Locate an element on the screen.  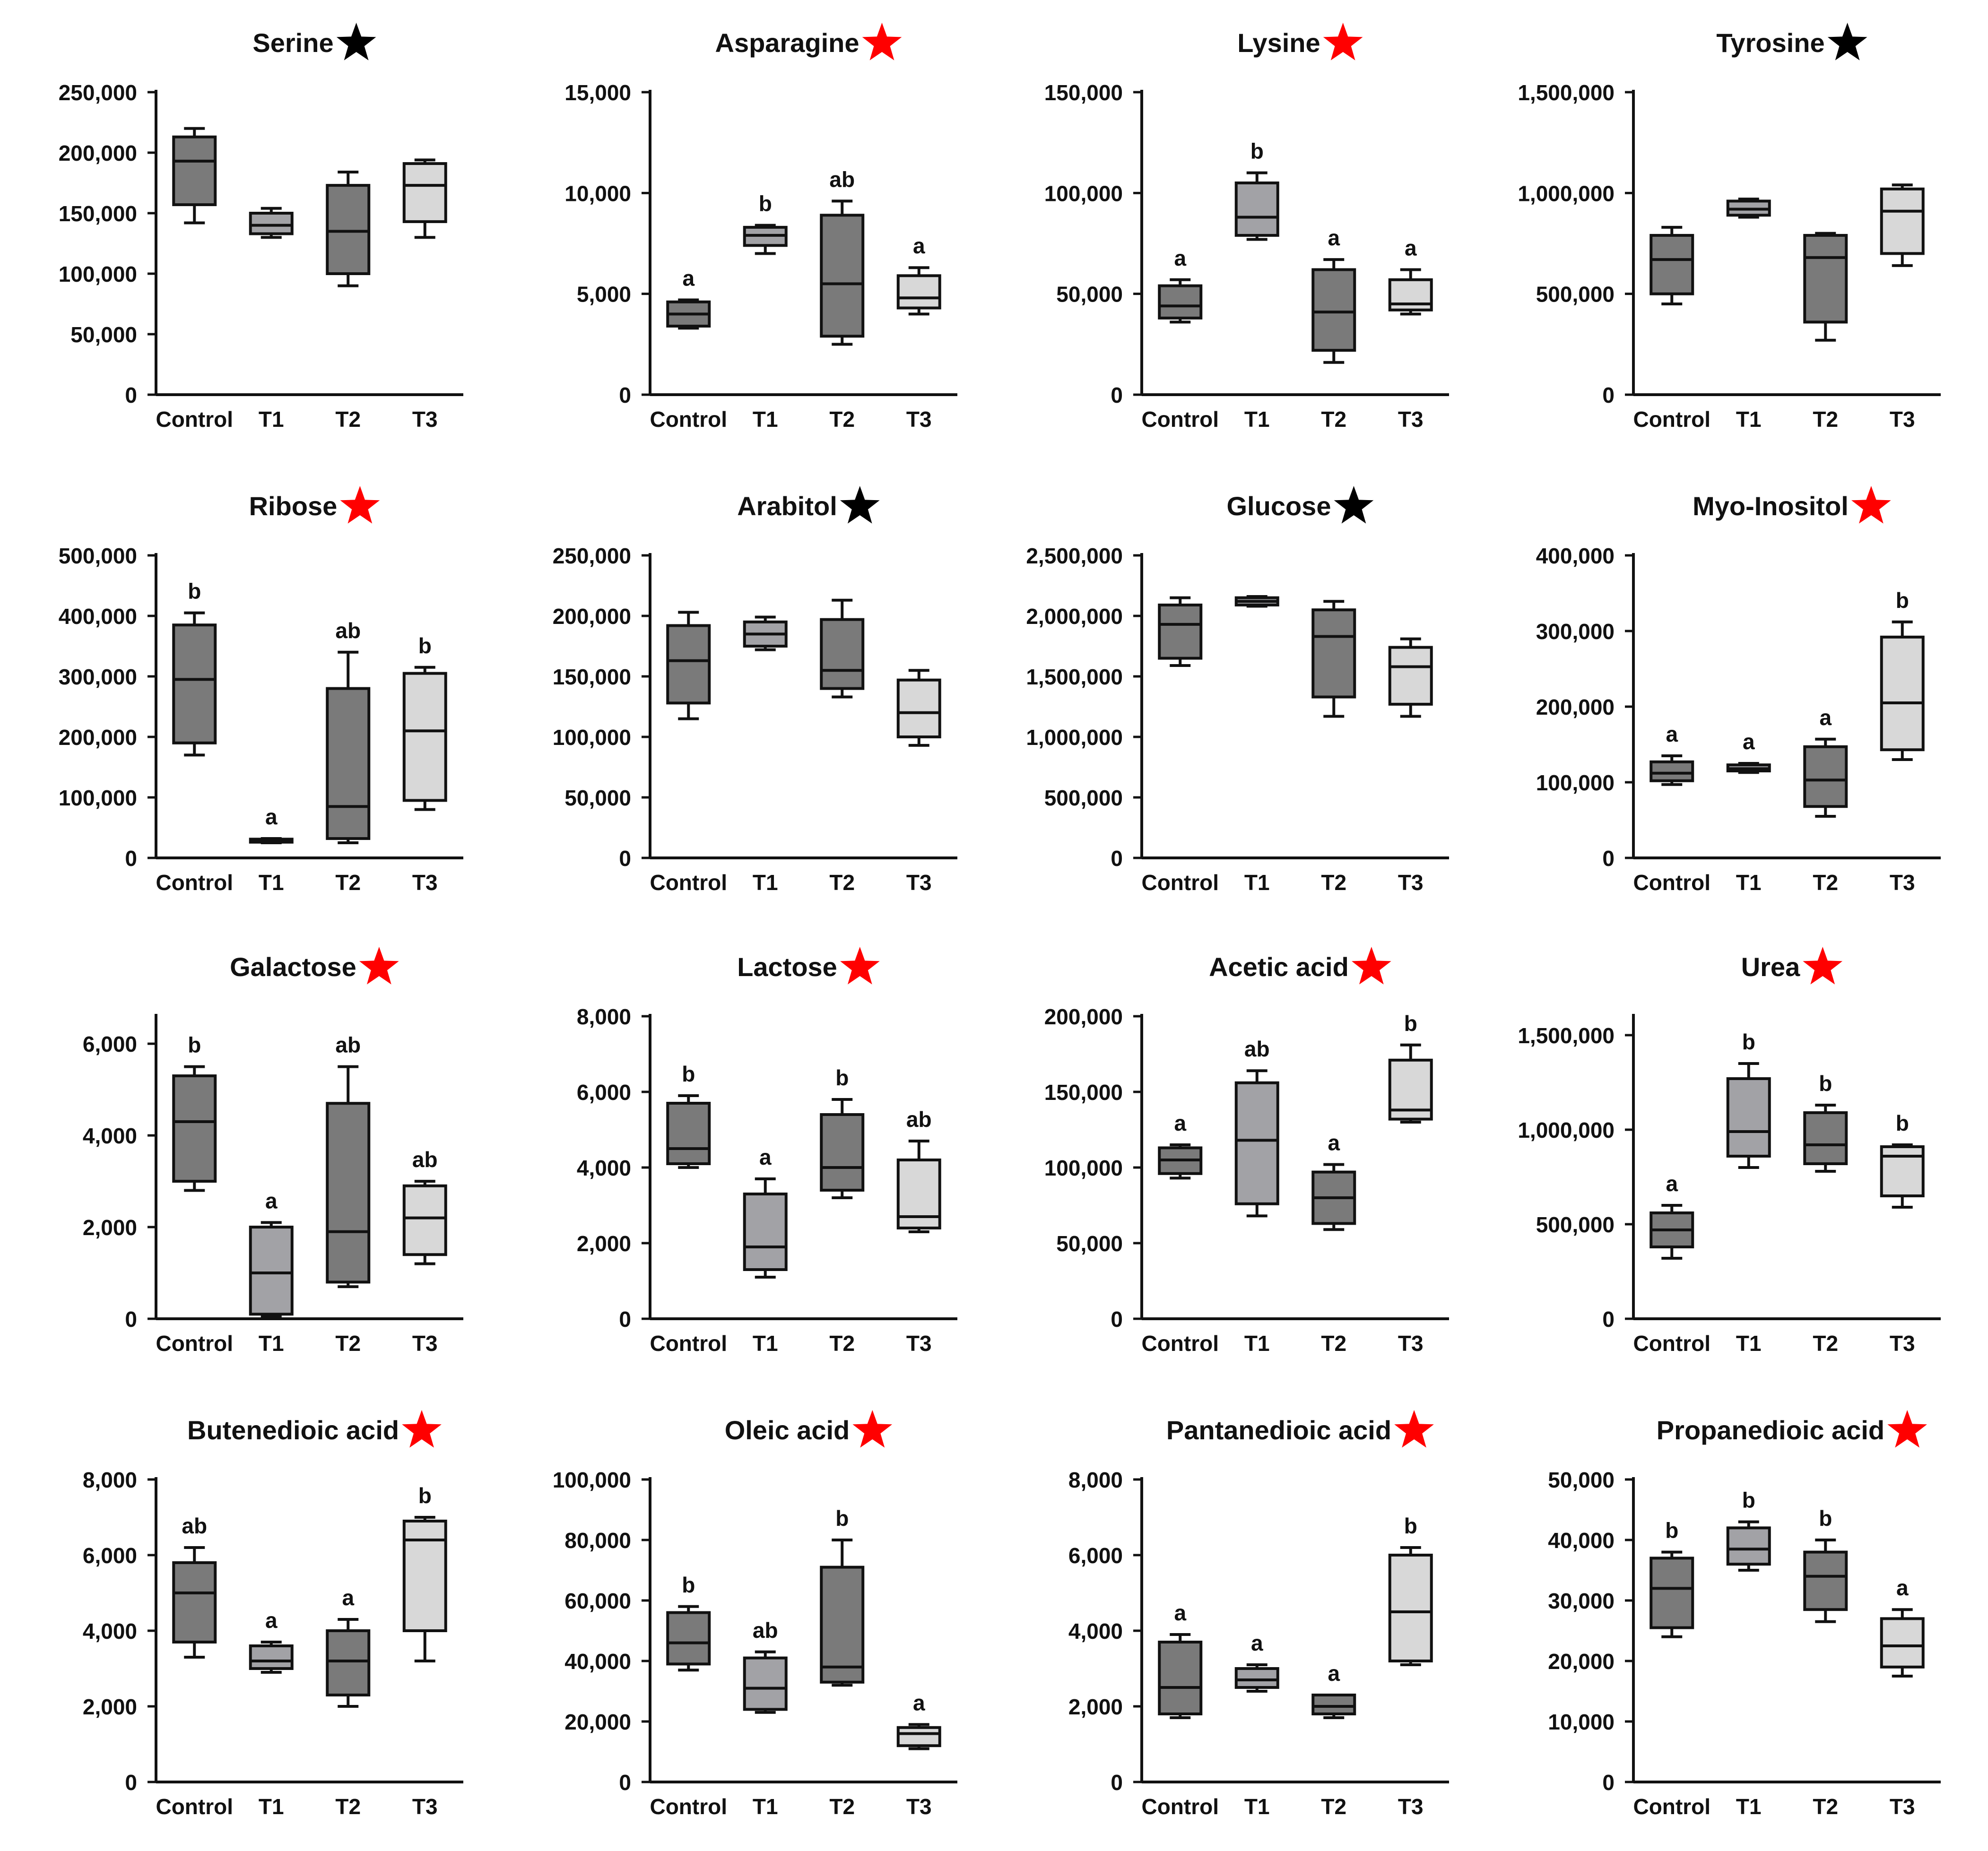
y-tick-label: 2,000 is located at coordinates (110, 1227).